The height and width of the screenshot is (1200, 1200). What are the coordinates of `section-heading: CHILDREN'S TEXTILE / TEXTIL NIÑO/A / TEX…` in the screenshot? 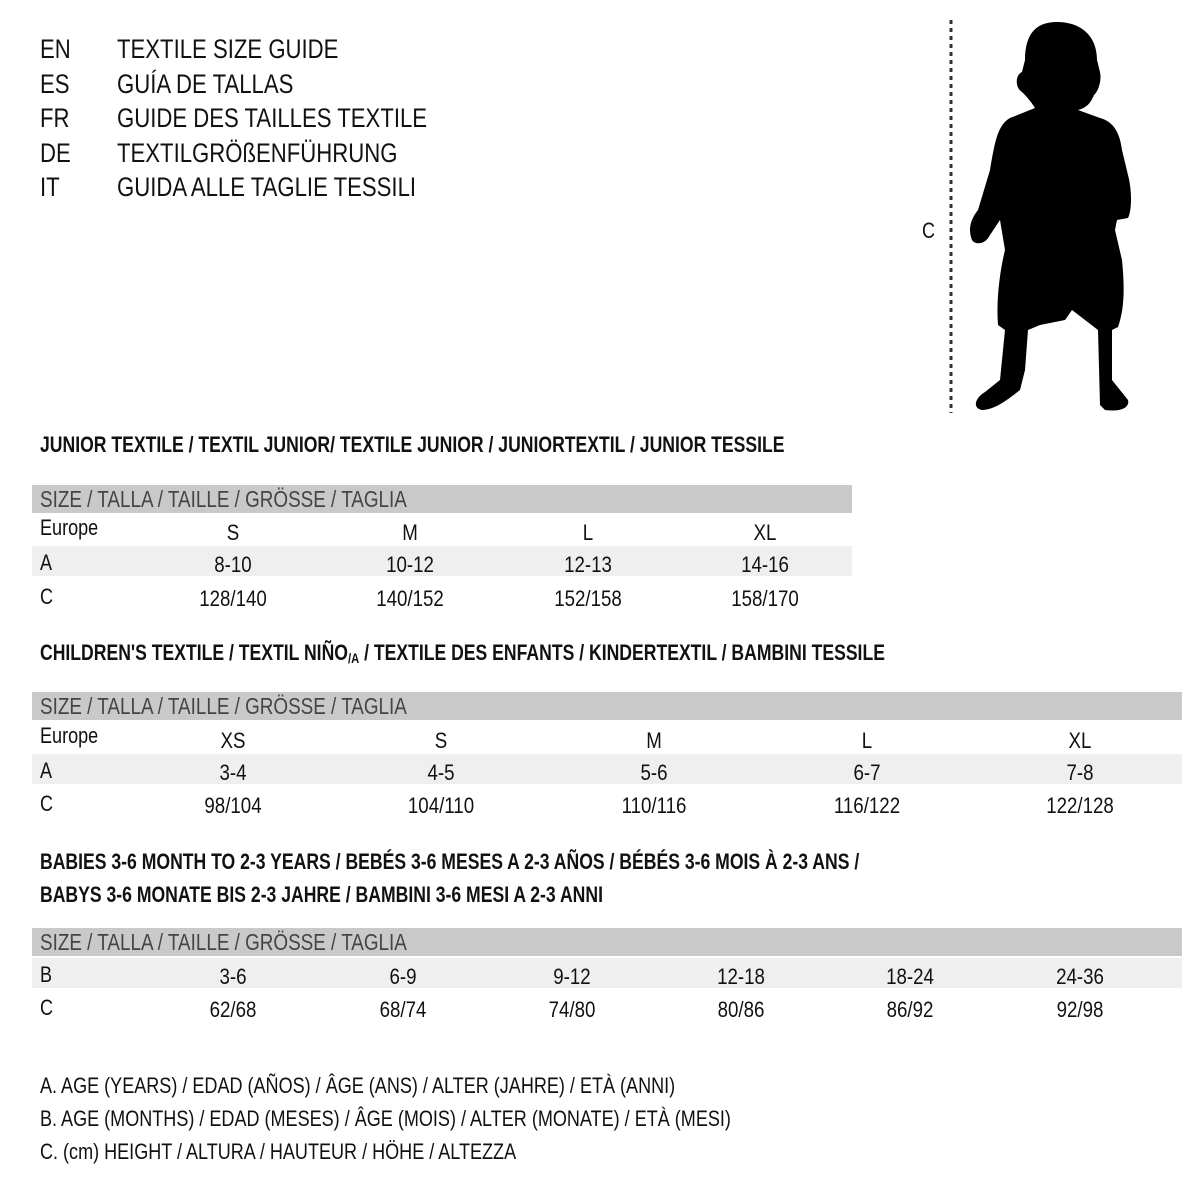 It's located at (462, 653).